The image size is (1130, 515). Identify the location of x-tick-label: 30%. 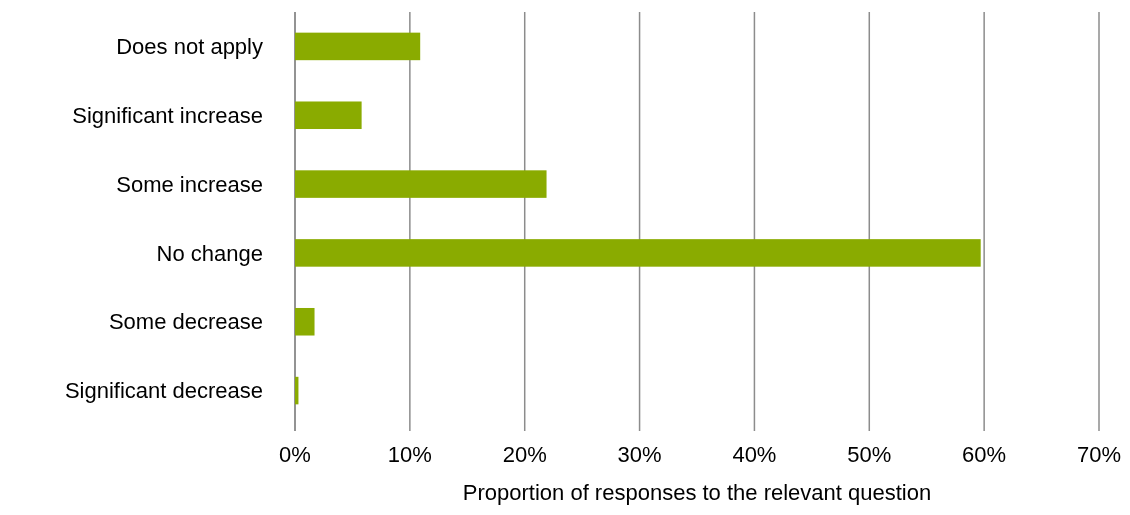
(639, 454).